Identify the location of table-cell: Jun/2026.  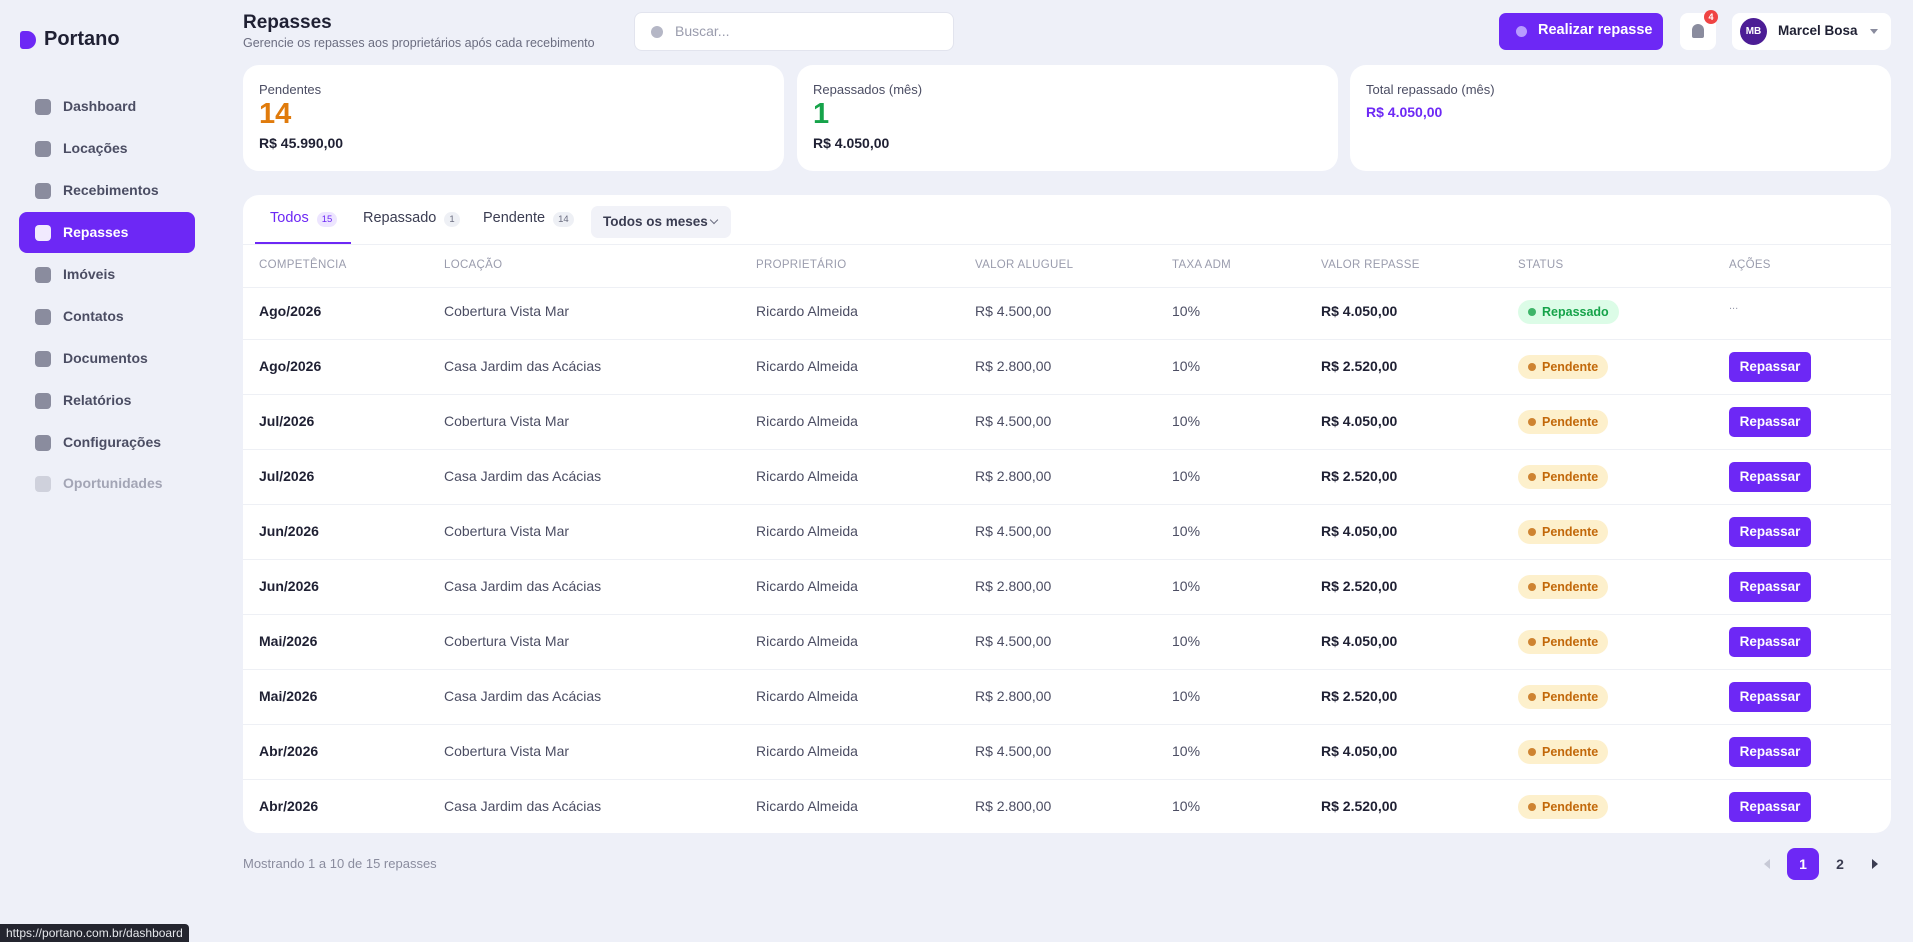
(289, 531).